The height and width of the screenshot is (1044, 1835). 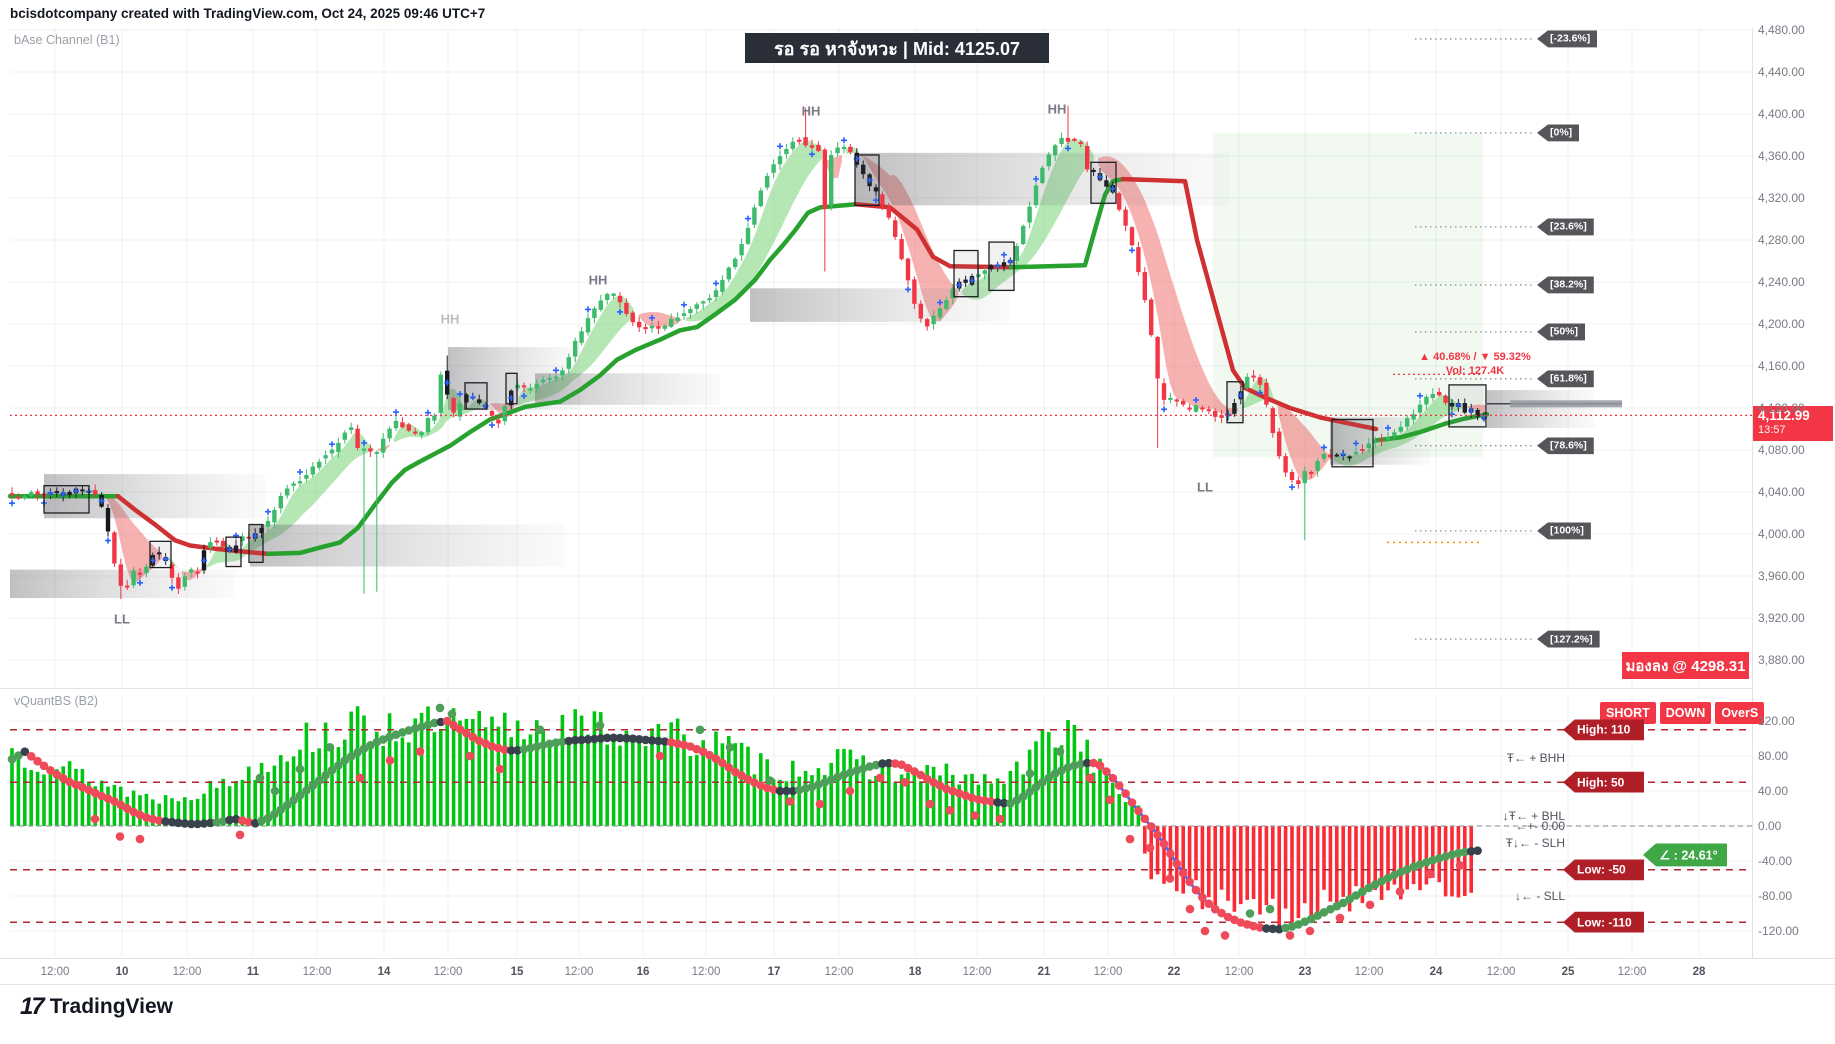 What do you see at coordinates (1603, 922) in the screenshot?
I see `osc-threshold-tag: Low: -110` at bounding box center [1603, 922].